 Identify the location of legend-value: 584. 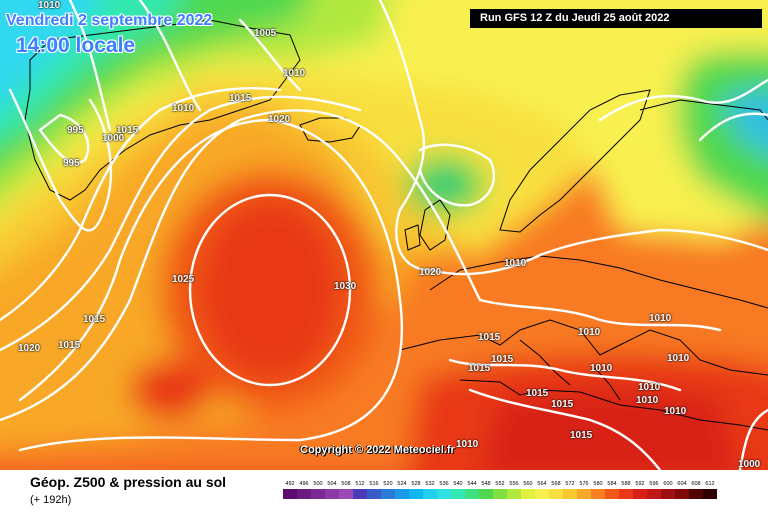
(612, 484).